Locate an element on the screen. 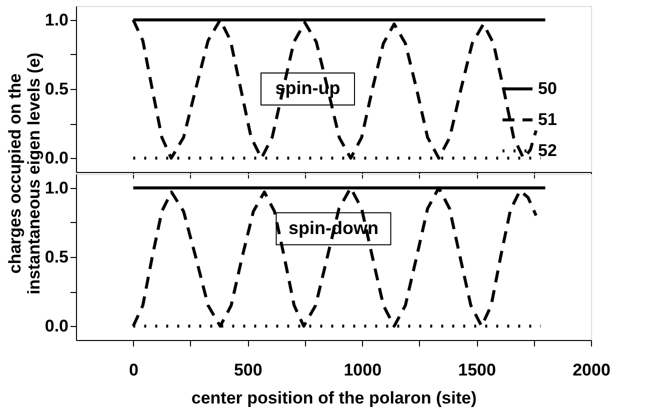 This screenshot has height=419, width=645. x-axis-title: center position of the polaron (site) is located at coordinates (334, 398).